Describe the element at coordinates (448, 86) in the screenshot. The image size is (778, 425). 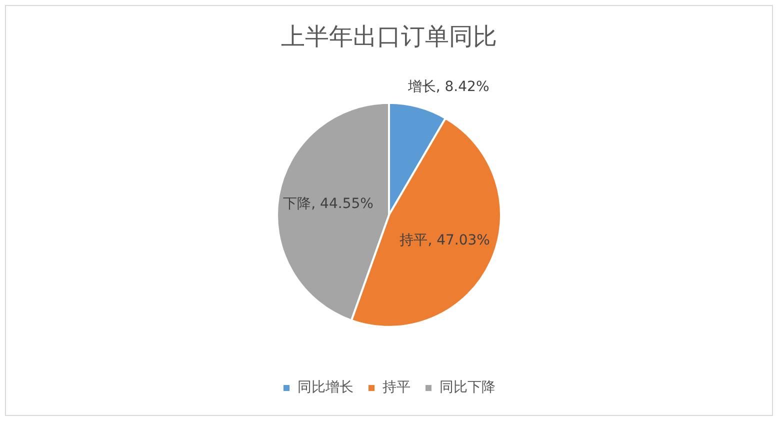
I see `data-label: 增长, 8.42%` at that location.